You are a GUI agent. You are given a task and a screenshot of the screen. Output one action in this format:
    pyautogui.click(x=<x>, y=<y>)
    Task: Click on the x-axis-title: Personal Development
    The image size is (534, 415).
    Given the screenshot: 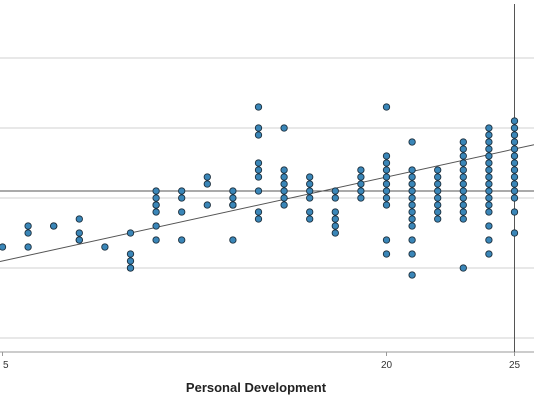 What is the action you would take?
    pyautogui.click(x=256, y=387)
    